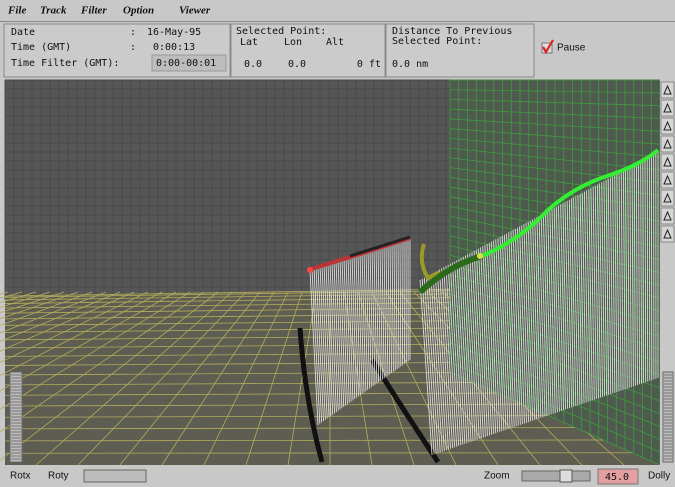 This screenshot has width=675, height=487. Describe the element at coordinates (410, 64) in the screenshot. I see `distance-value: 0.0 nm` at that location.